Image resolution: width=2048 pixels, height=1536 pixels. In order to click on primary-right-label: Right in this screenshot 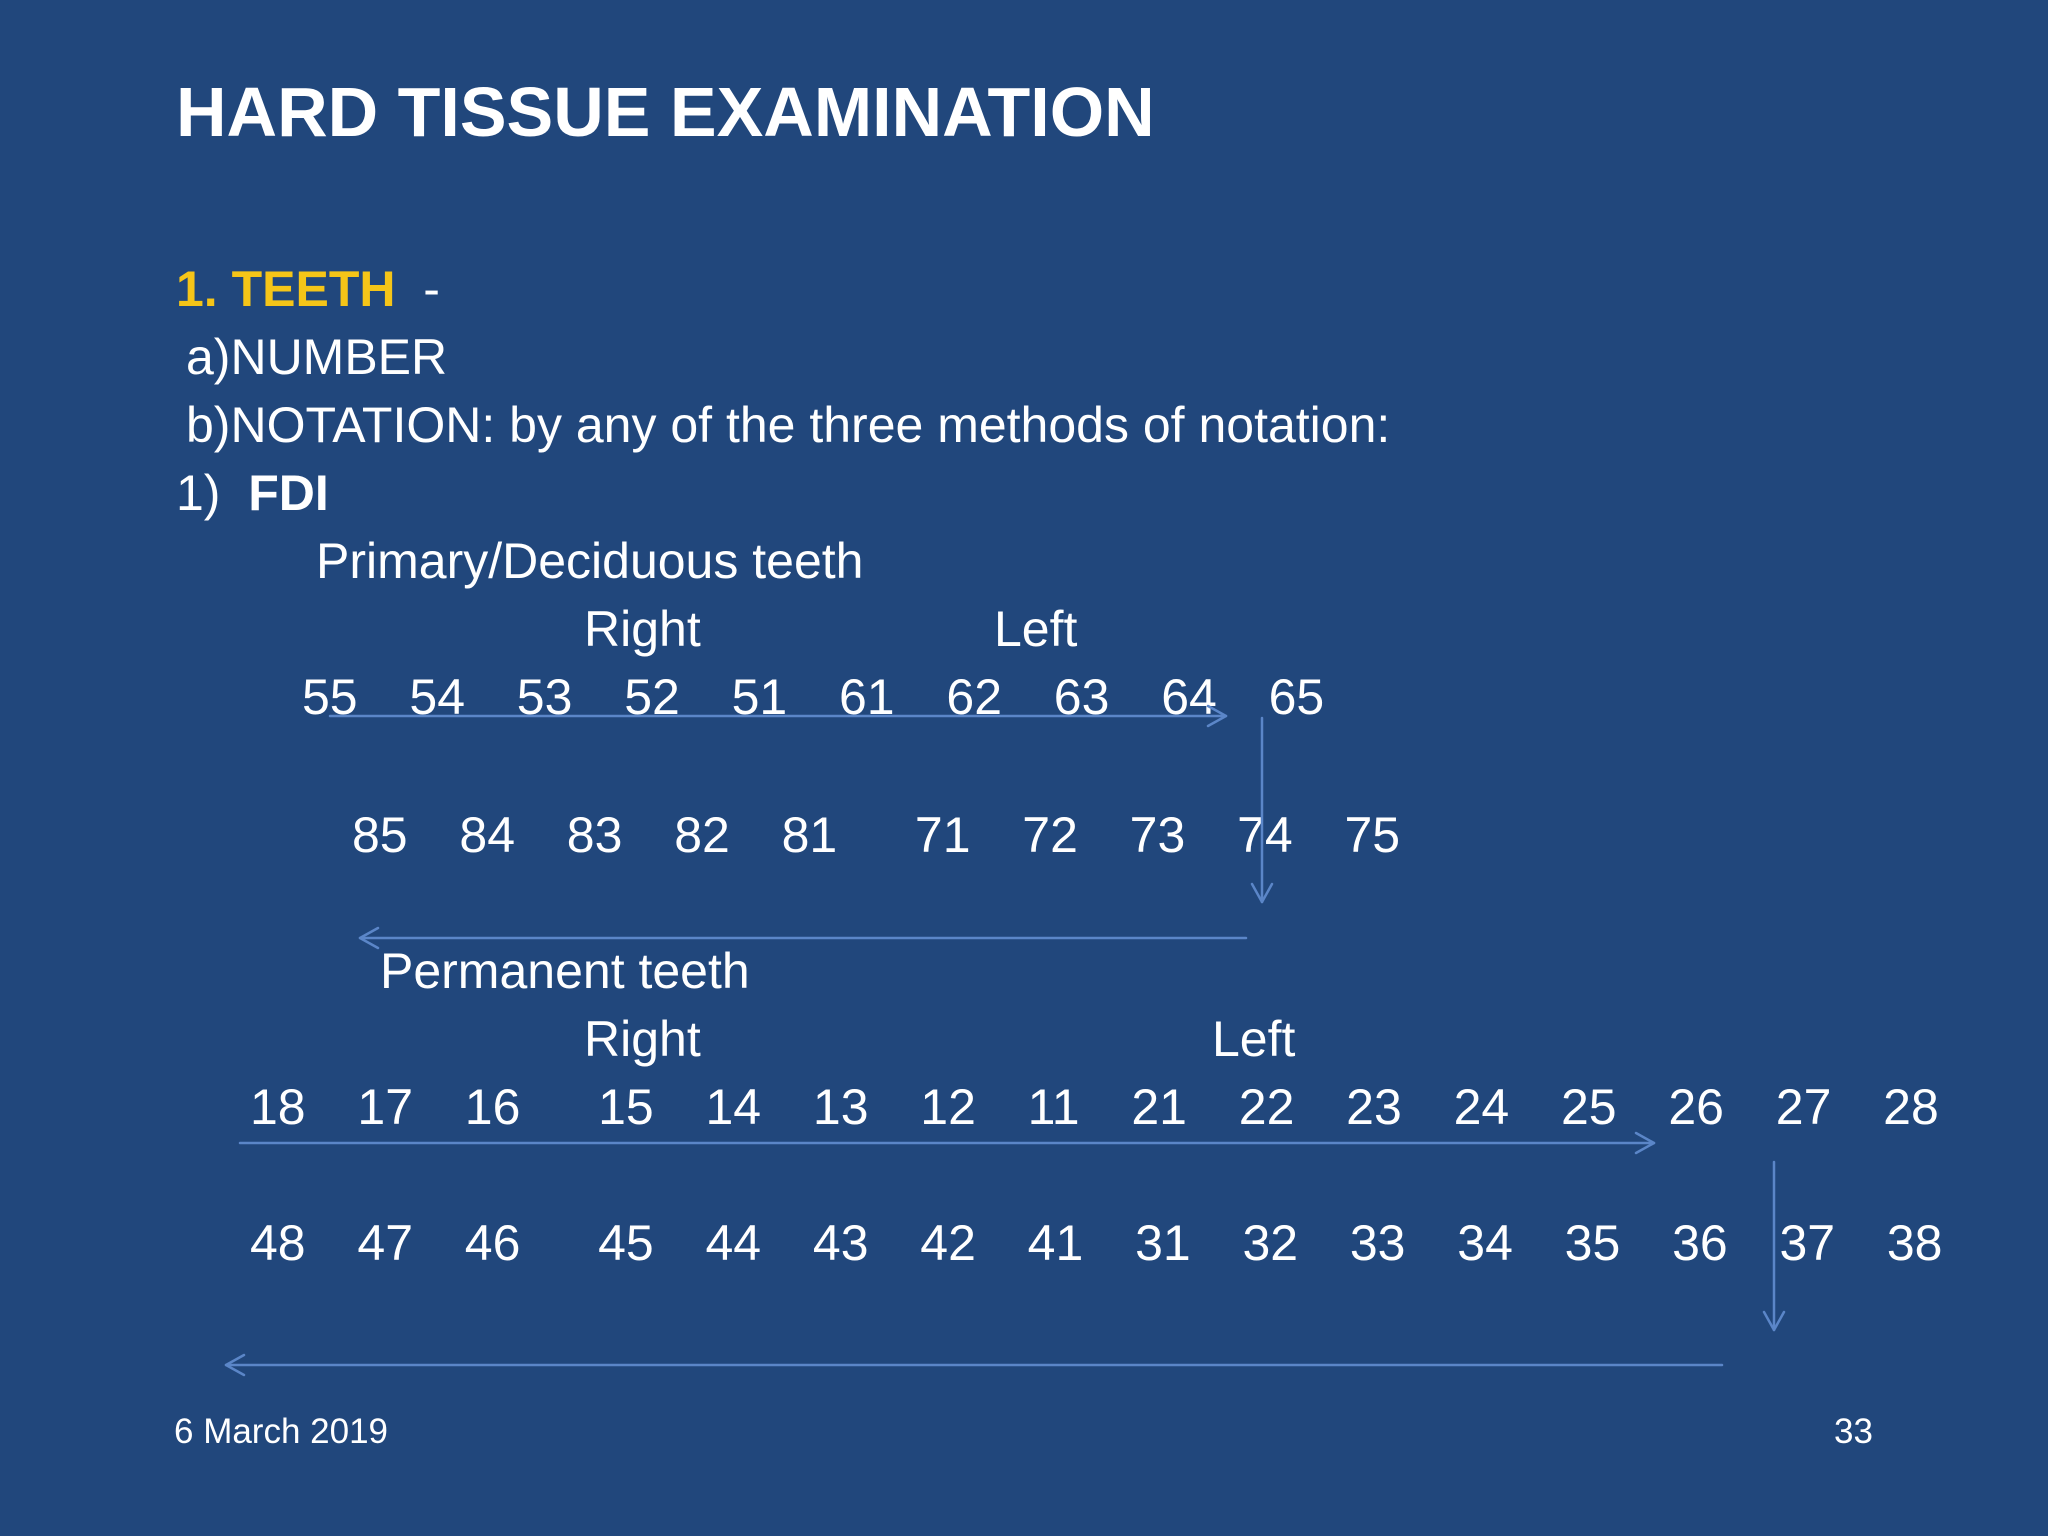, I will do `click(642, 629)`.